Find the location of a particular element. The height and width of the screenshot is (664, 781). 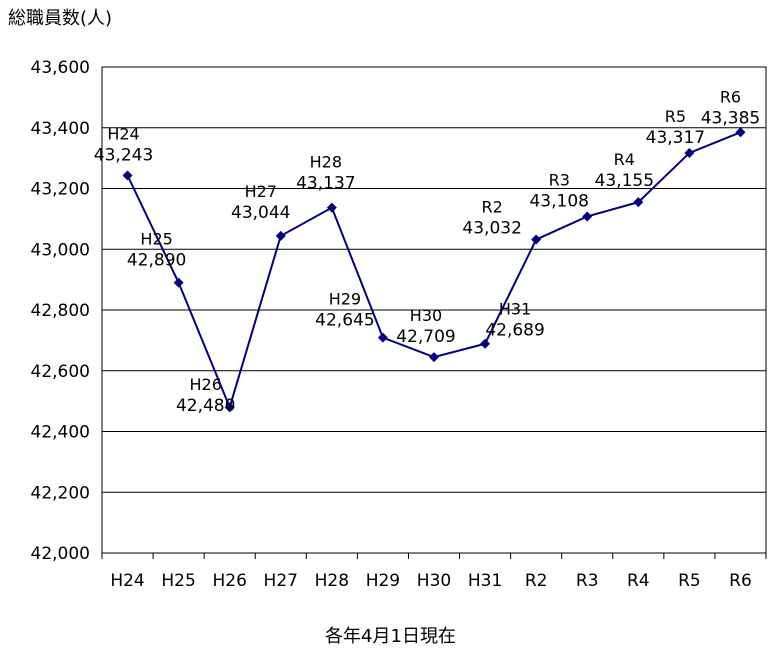

data-label-value: 43,317 is located at coordinates (675, 138).